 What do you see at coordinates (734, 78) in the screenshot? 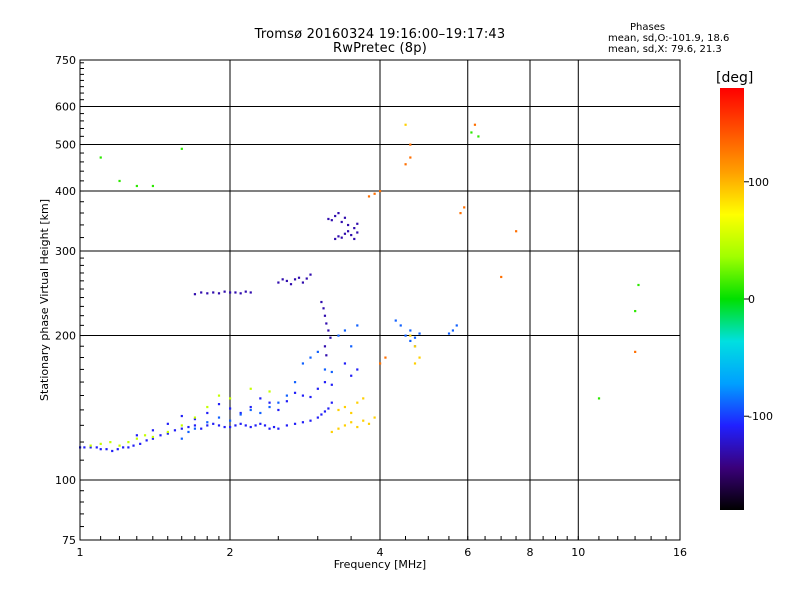
I see `colorbar-label: [deg]` at bounding box center [734, 78].